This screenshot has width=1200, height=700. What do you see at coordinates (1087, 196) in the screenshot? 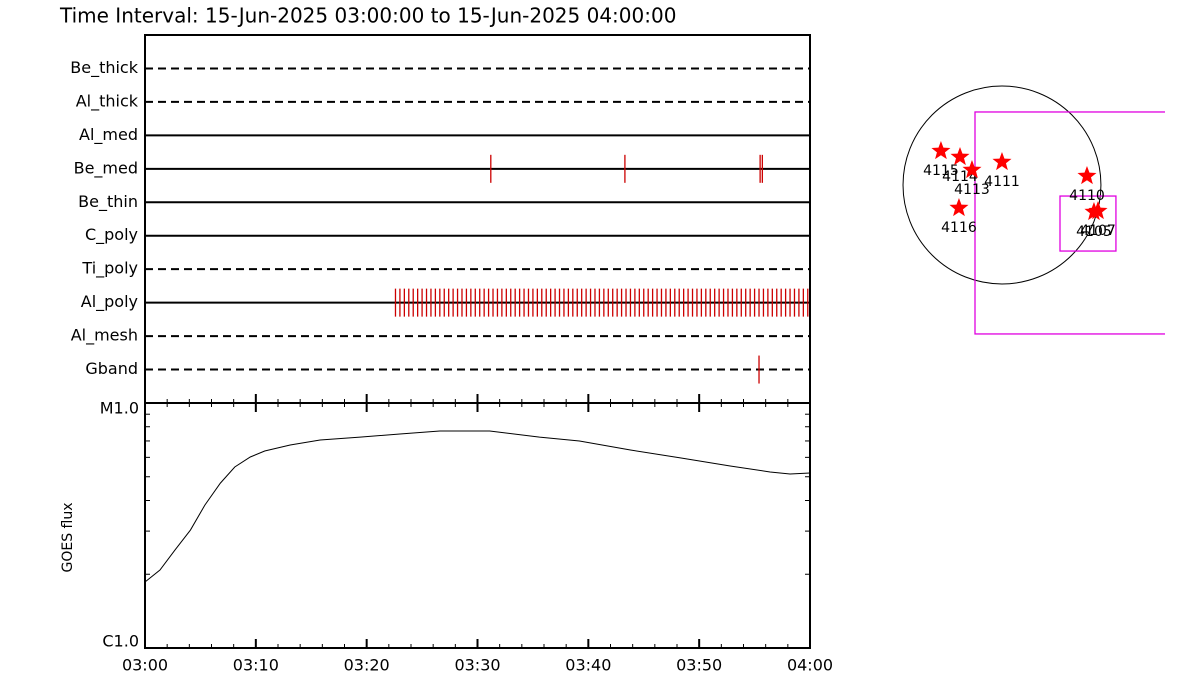
I see `region-label: 4110` at bounding box center [1087, 196].